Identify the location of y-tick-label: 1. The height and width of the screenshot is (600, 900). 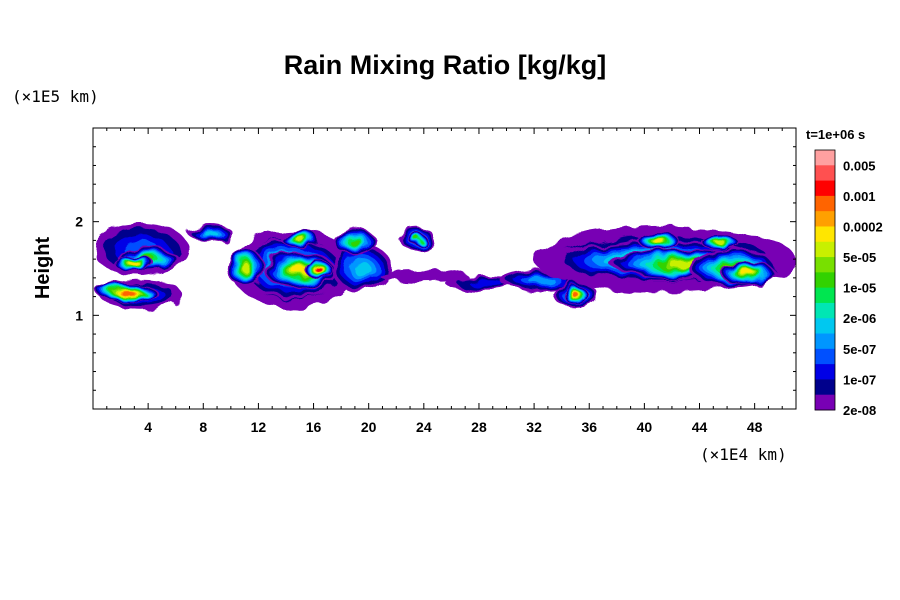
(79, 315).